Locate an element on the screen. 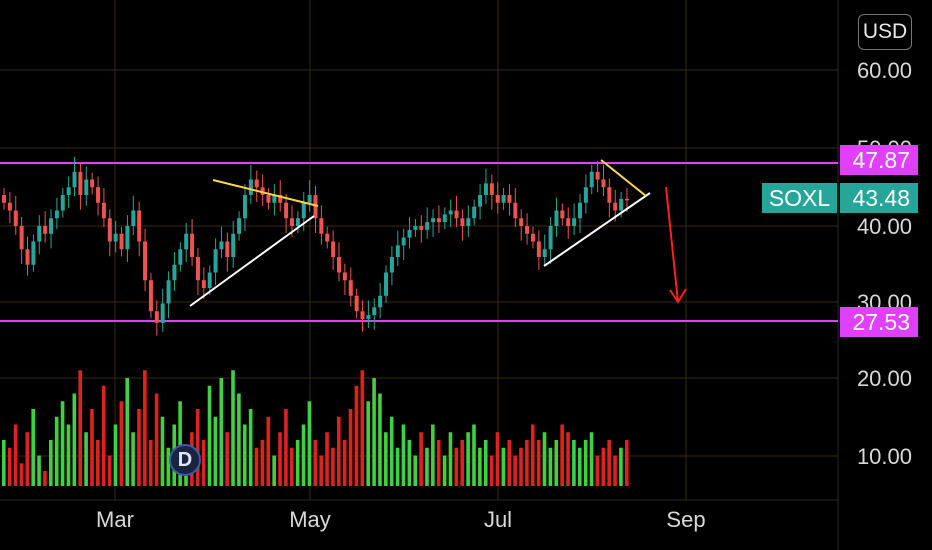 Image resolution: width=932 pixels, height=550 pixels. time-tick-label: Jul is located at coordinates (498, 519).